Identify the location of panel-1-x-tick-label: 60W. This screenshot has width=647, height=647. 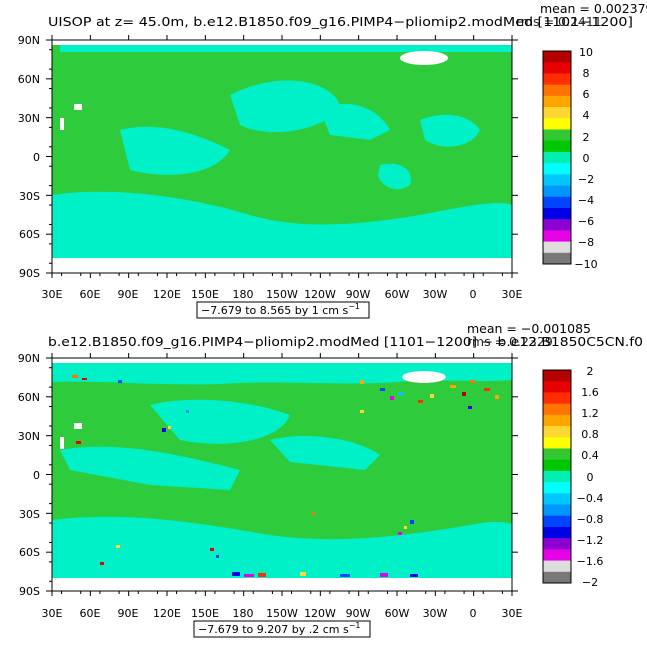
(397, 294).